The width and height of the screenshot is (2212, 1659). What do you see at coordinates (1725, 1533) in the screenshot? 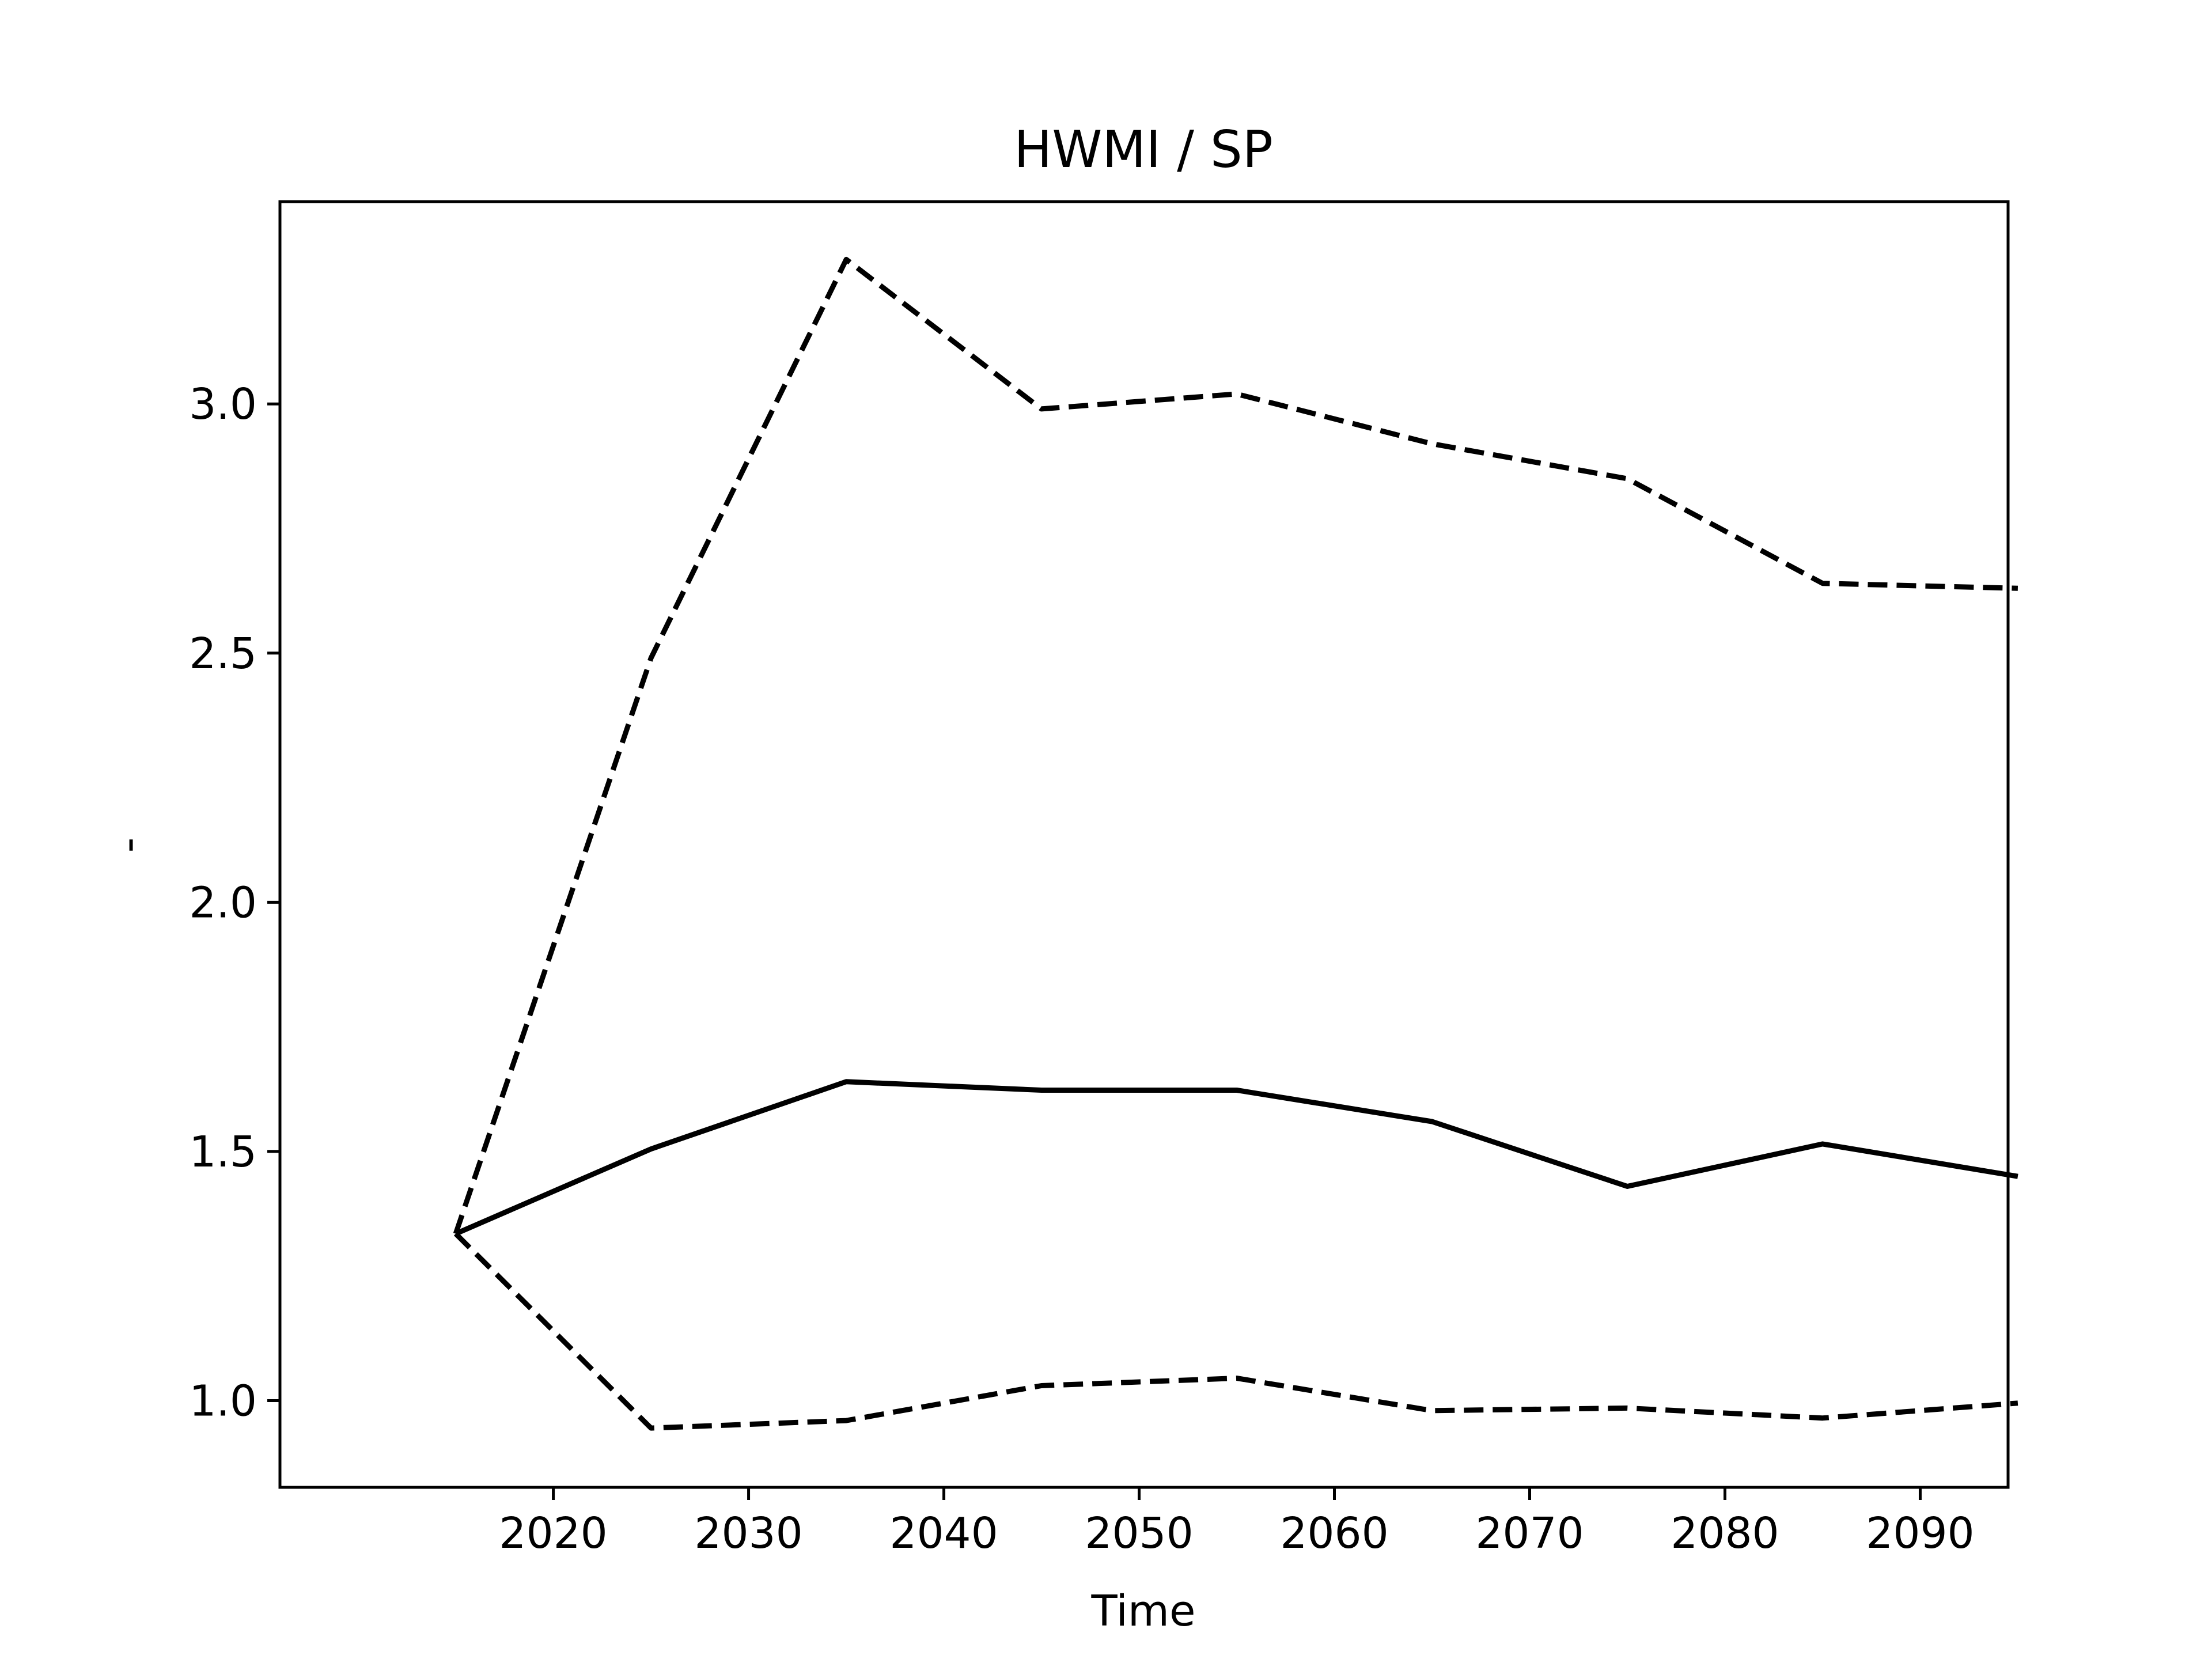
I see `x-tick-label: 2080` at bounding box center [1725, 1533].